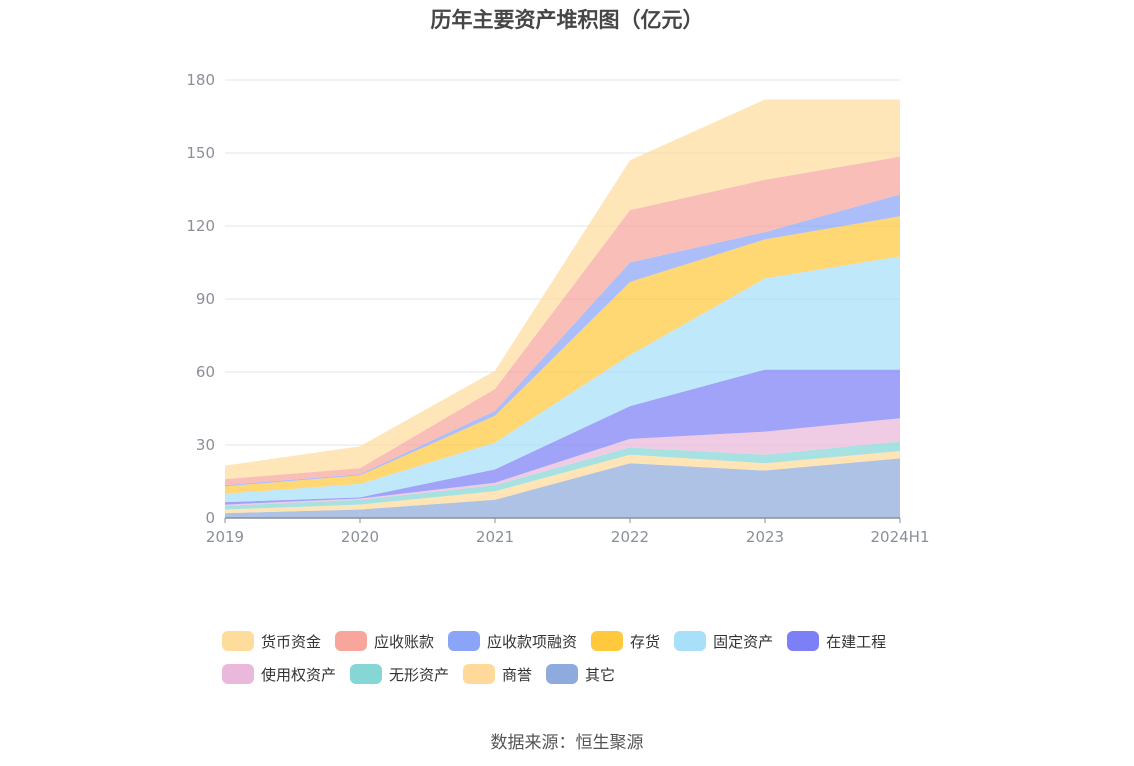  Describe the element at coordinates (200, 80) in the screenshot. I see `y-tick-label: 180` at that location.